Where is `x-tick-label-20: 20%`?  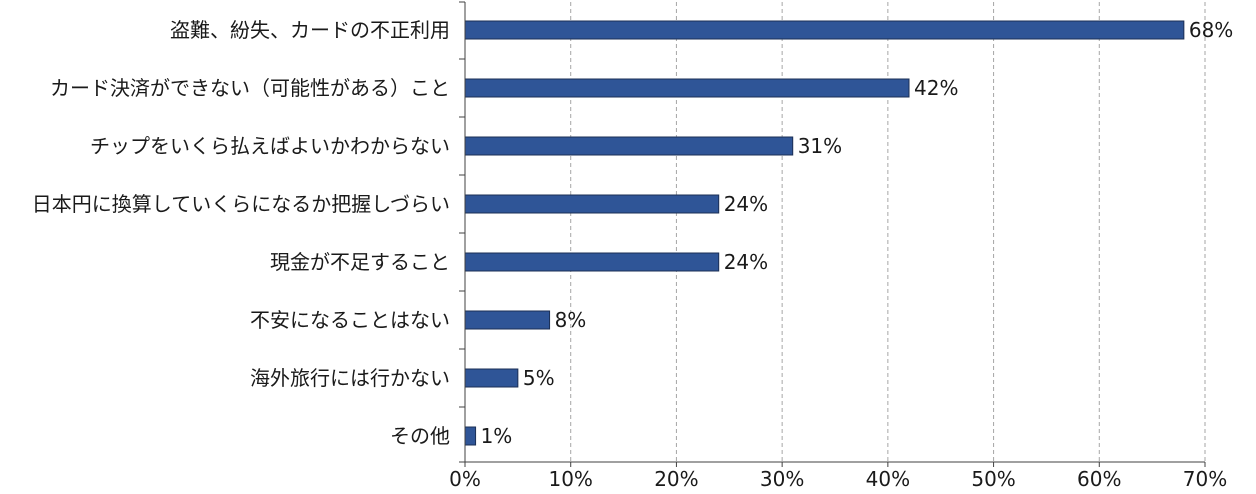
x-tick-label-20: 20% is located at coordinates (676, 479).